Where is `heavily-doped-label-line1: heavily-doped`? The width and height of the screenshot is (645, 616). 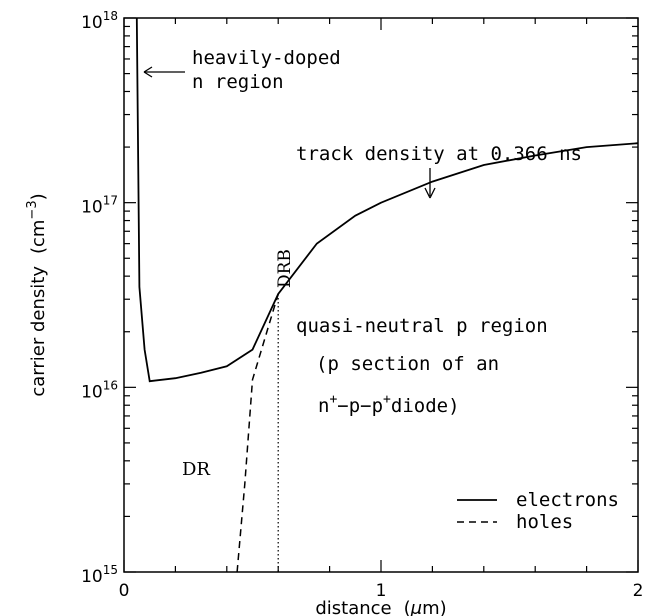 heavily-doped-label-line1: heavily-doped is located at coordinates (266, 58).